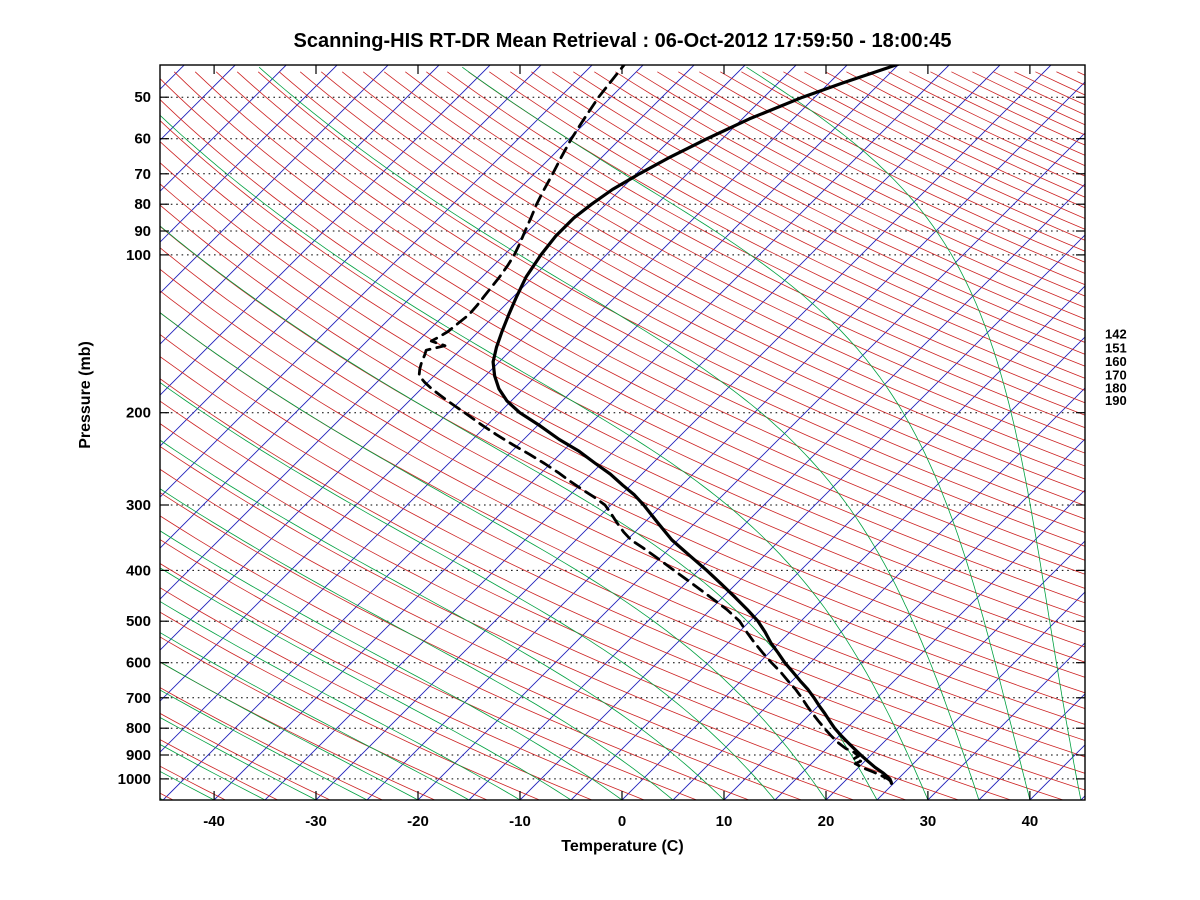 The image size is (1200, 900). What do you see at coordinates (1116, 400) in the screenshot?
I see `right-pressure-label: 190` at bounding box center [1116, 400].